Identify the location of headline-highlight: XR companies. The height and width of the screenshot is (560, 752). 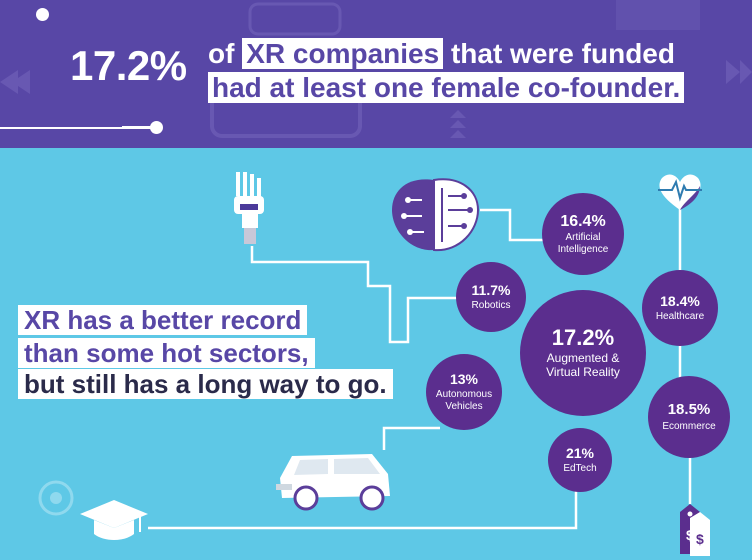
(343, 53).